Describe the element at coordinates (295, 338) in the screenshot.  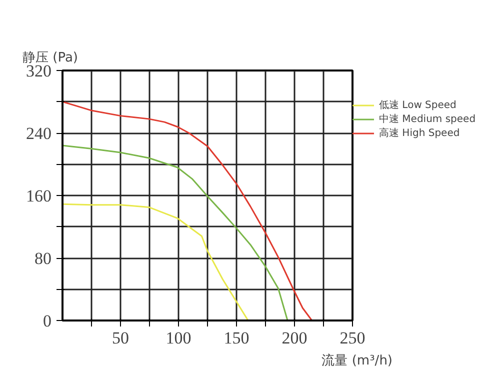
I see `x-tick-label: 200` at that location.